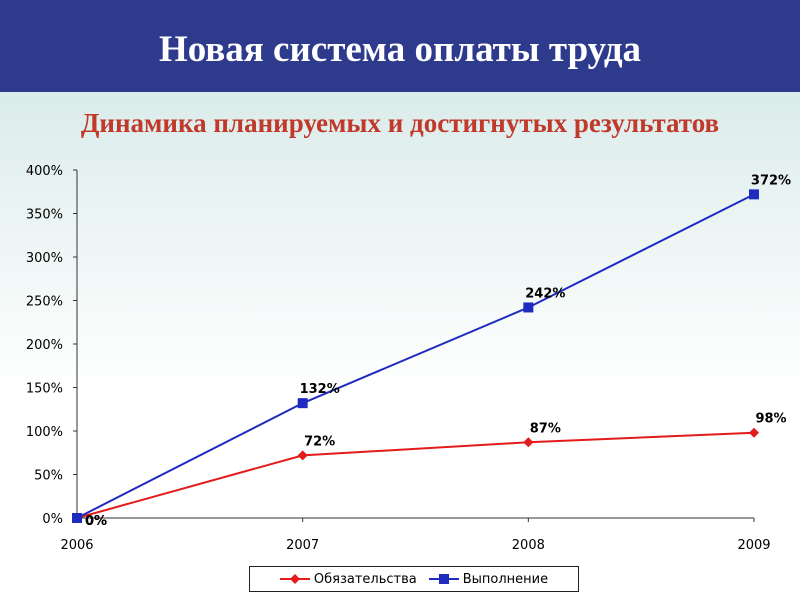  What do you see at coordinates (44, 302) in the screenshot?
I see `y-tick-label: 250%` at bounding box center [44, 302].